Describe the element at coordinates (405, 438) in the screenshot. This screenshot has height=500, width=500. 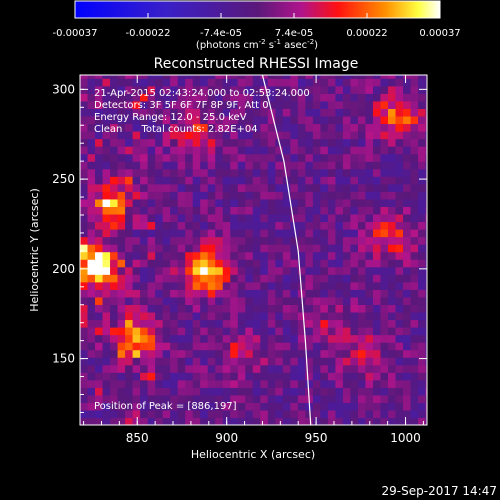
I see `x-tick-label: 1000` at that location.